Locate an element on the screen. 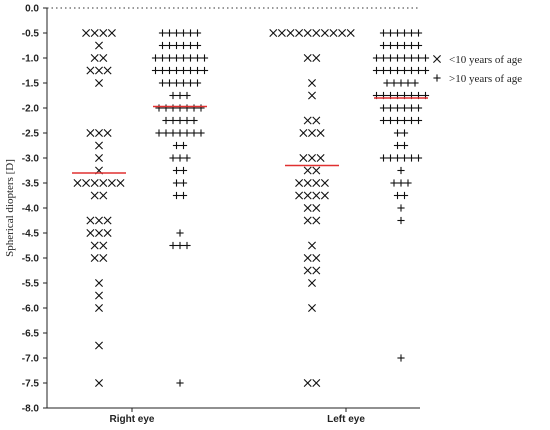  y-tick-label: -4.0 is located at coordinates (31, 209).